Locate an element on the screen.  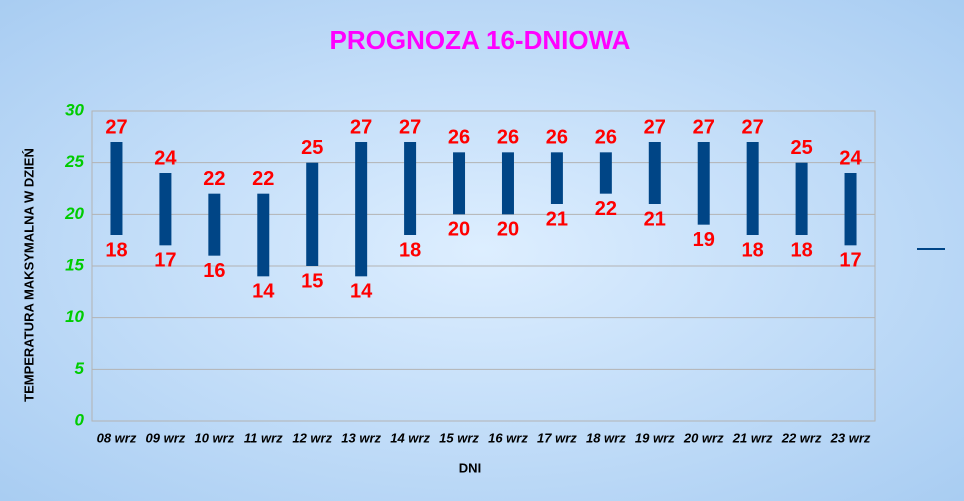
x-tick-label: 19 wrz is located at coordinates (655, 437).